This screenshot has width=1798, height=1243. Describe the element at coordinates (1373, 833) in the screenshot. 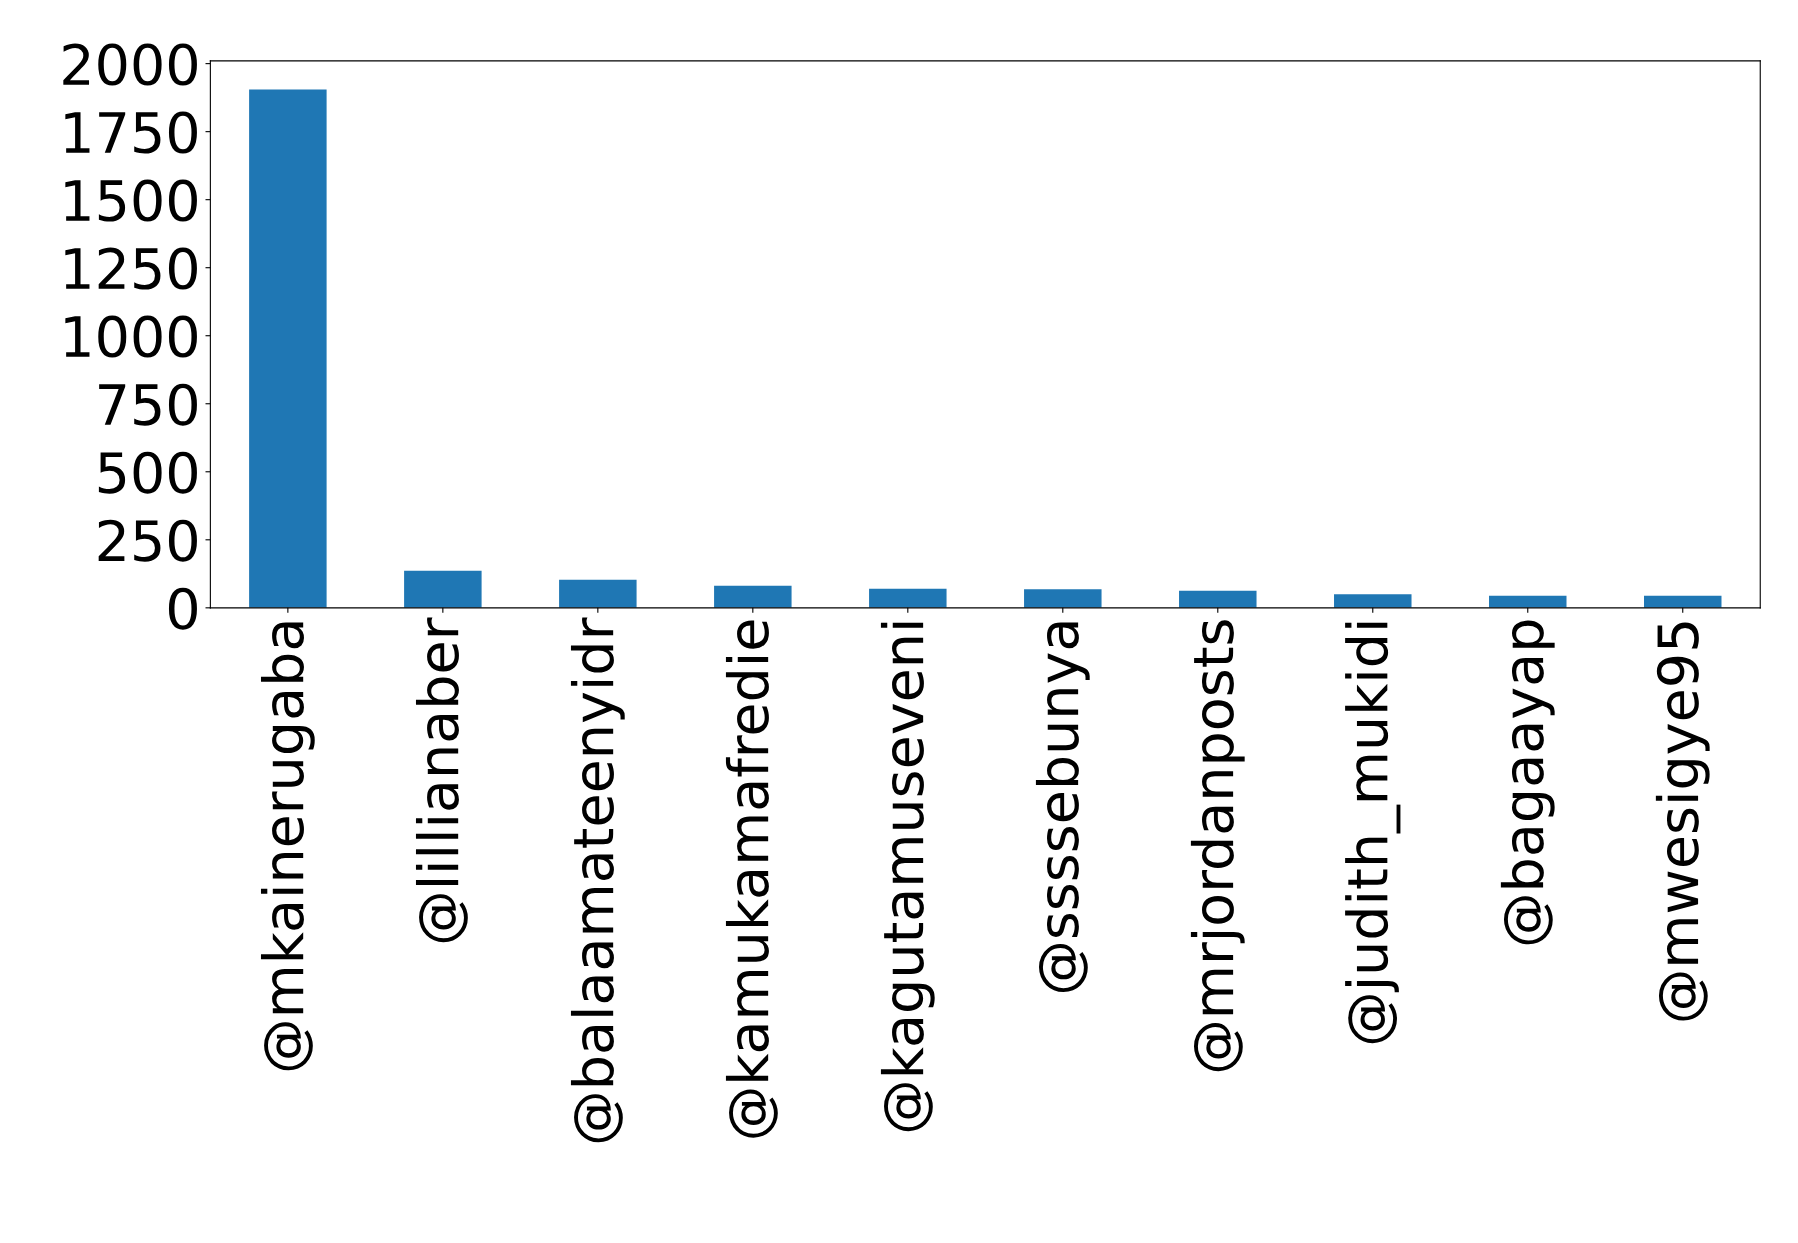

I see `x-tick-label: @judith_mukidi` at that location.